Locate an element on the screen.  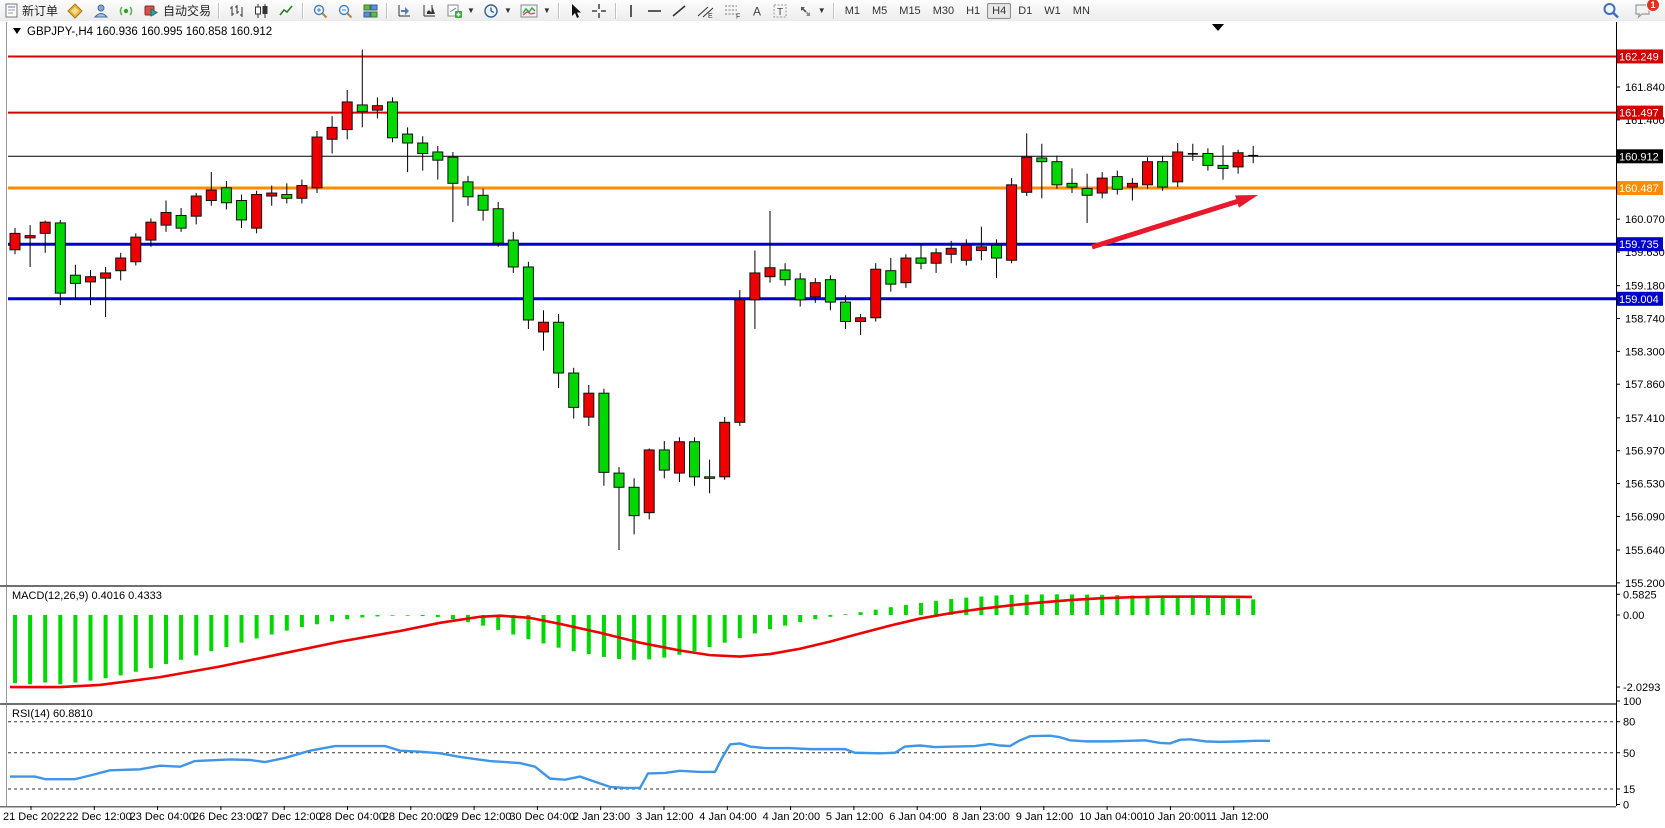
timeframe-h4: H4 is located at coordinates (999, 10).